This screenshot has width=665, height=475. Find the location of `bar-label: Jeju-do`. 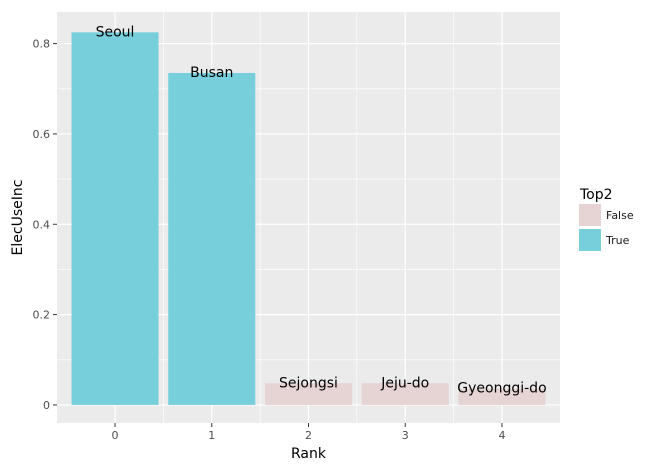

bar-label: Jeju-do is located at coordinates (404, 383).